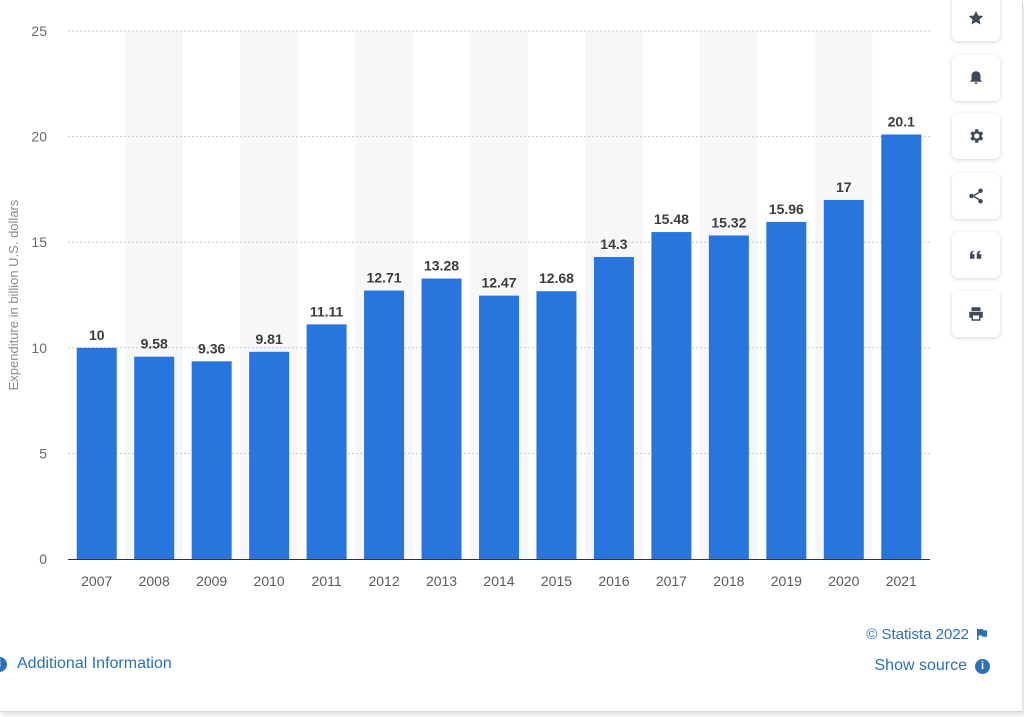 This screenshot has height=717, width=1024. What do you see at coordinates (43, 559) in the screenshot?
I see `y-tick-label: 0` at bounding box center [43, 559].